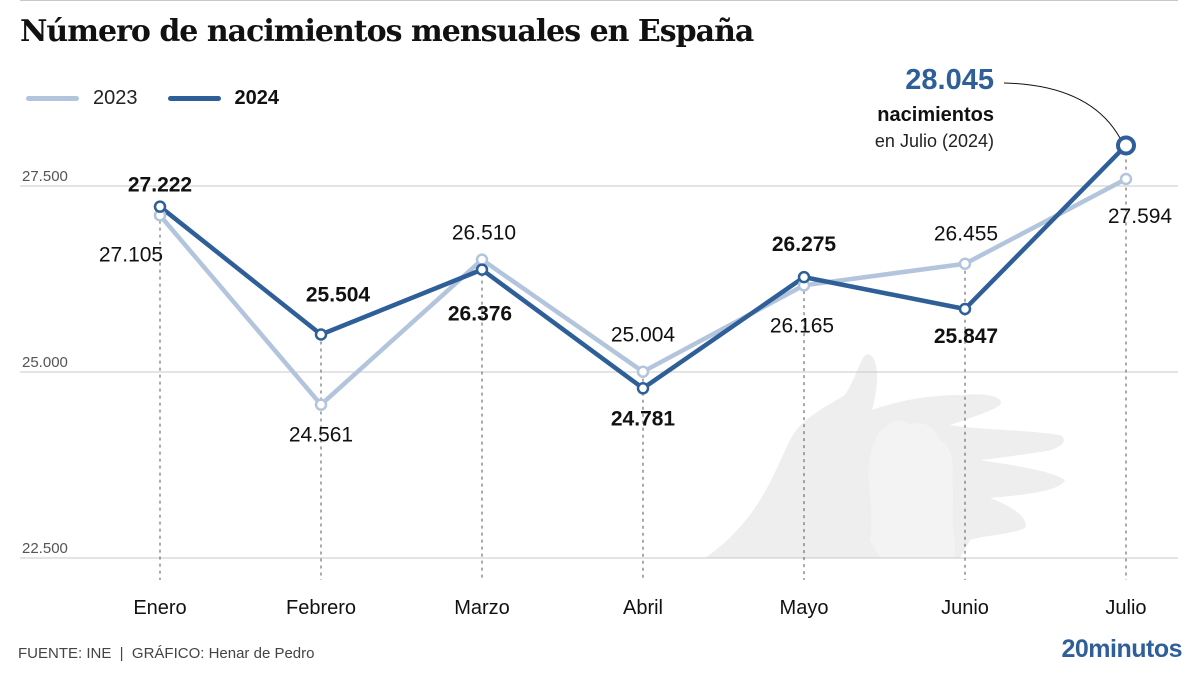  Describe the element at coordinates (159, 608) in the screenshot. I see `x-tick-label: Enero` at that location.